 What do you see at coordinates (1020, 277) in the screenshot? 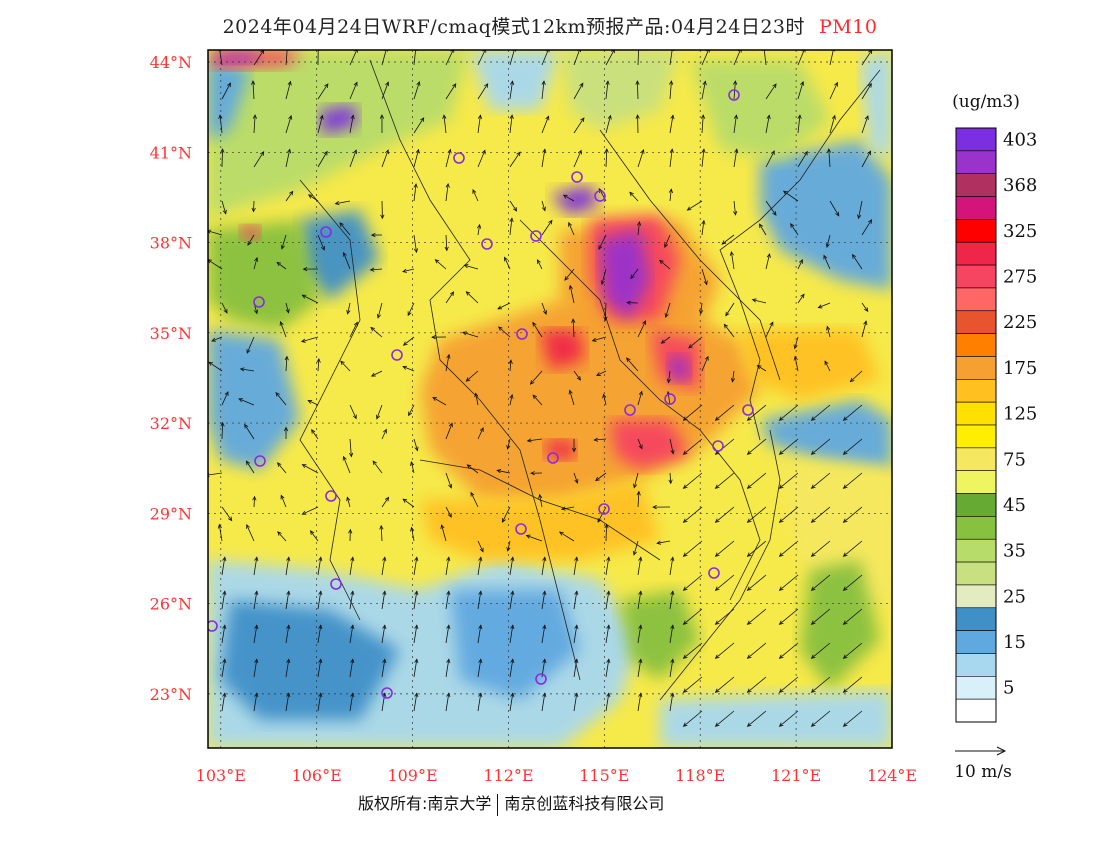
I see `legend-label: 275` at bounding box center [1020, 277].